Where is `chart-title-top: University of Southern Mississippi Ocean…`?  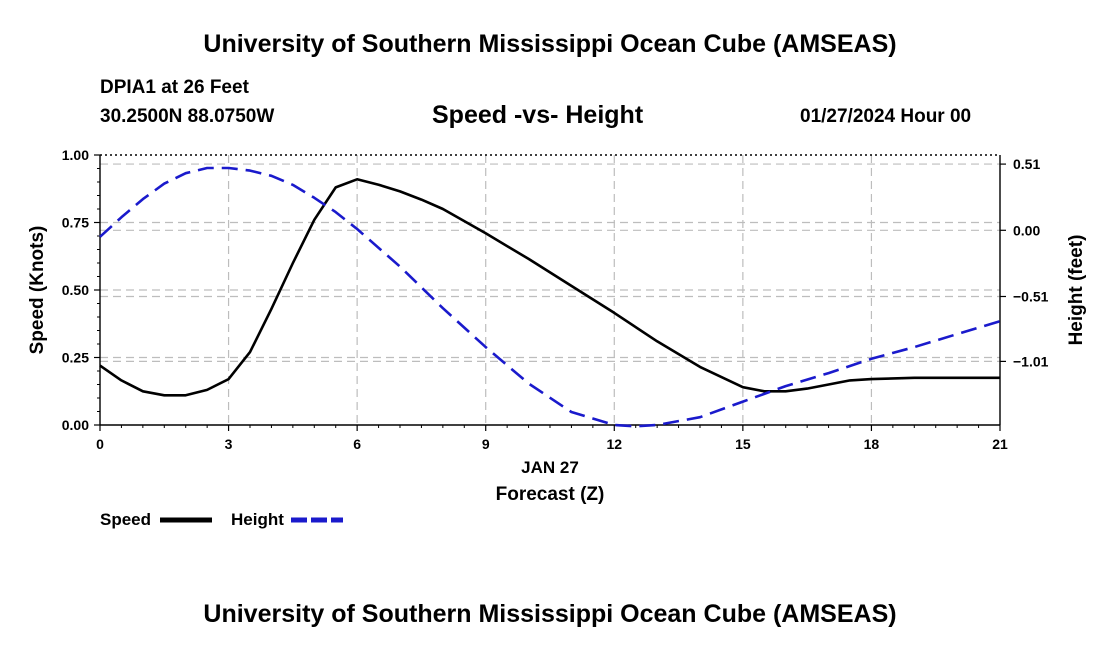
chart-title-top: University of Southern Mississippi Ocean… is located at coordinates (550, 44).